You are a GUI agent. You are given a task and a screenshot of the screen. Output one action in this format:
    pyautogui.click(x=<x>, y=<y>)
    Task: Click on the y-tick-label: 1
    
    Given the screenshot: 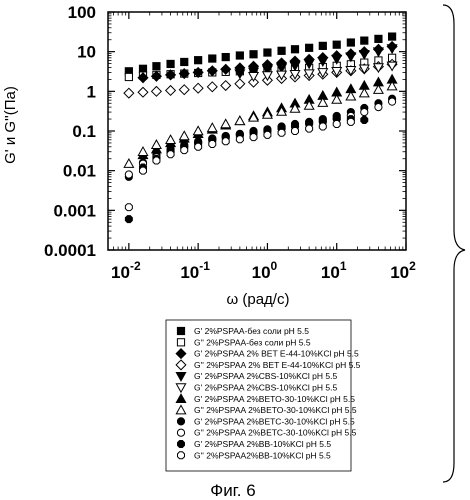 What is the action you would take?
    pyautogui.click(x=91, y=91)
    